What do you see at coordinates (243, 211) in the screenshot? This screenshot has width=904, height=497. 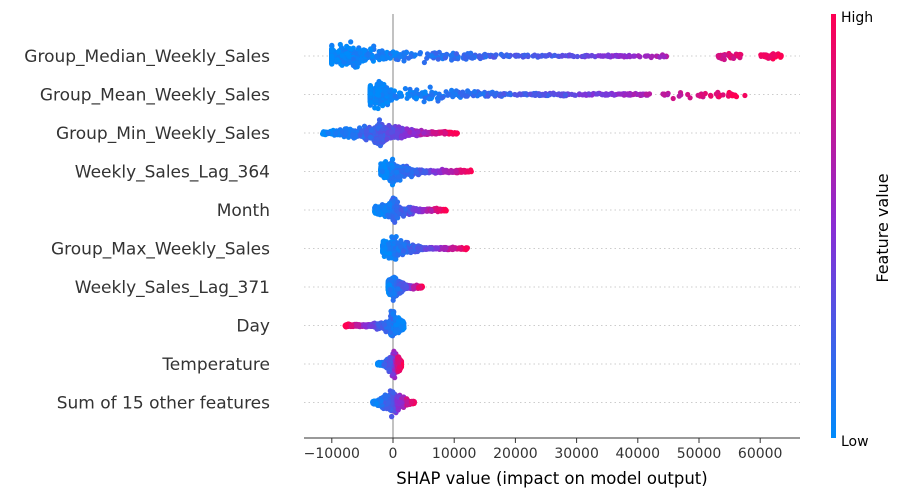 I see `feature-label: Month` at bounding box center [243, 211].